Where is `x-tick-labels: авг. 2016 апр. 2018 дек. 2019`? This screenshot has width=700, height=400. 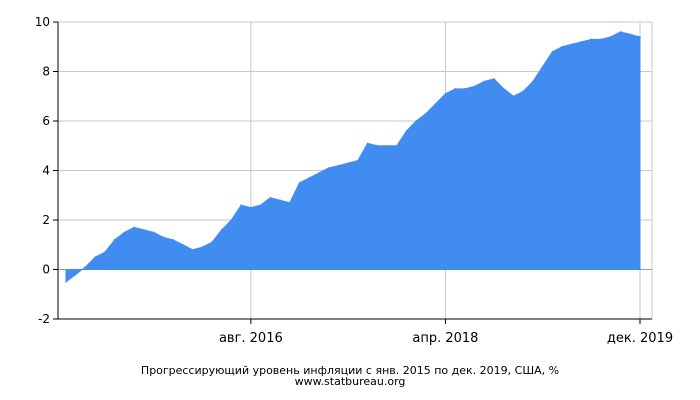 x-tick-labels: авг. 2016 апр. 2018 дек. 2019 is located at coordinates (446, 338).